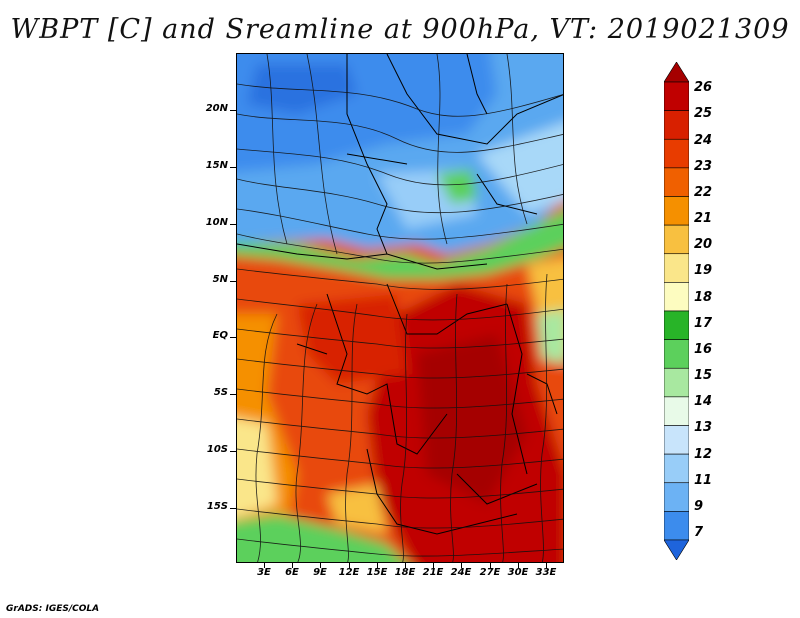 The image size is (800, 618). What do you see at coordinates (377, 572) in the screenshot?
I see `lon-label: 15E` at bounding box center [377, 572].